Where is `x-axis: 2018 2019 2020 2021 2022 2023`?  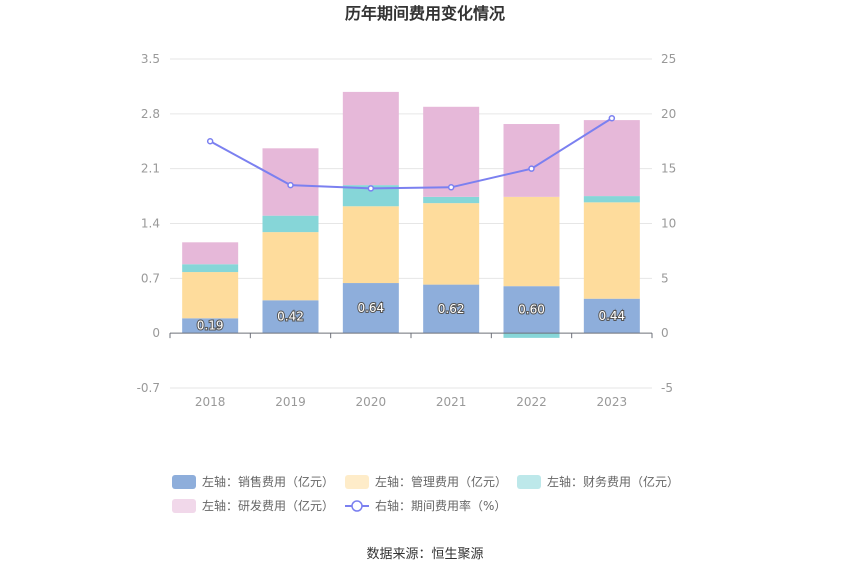 x-axis: 2018 2019 2020 2021 2022 2023 is located at coordinates (411, 370).